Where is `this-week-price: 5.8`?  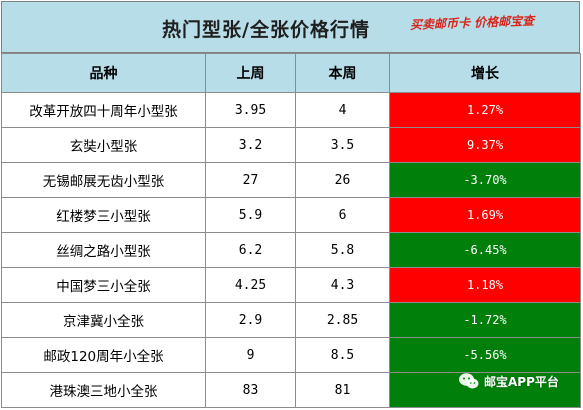
this-week-price: 5.8 is located at coordinates (342, 250).